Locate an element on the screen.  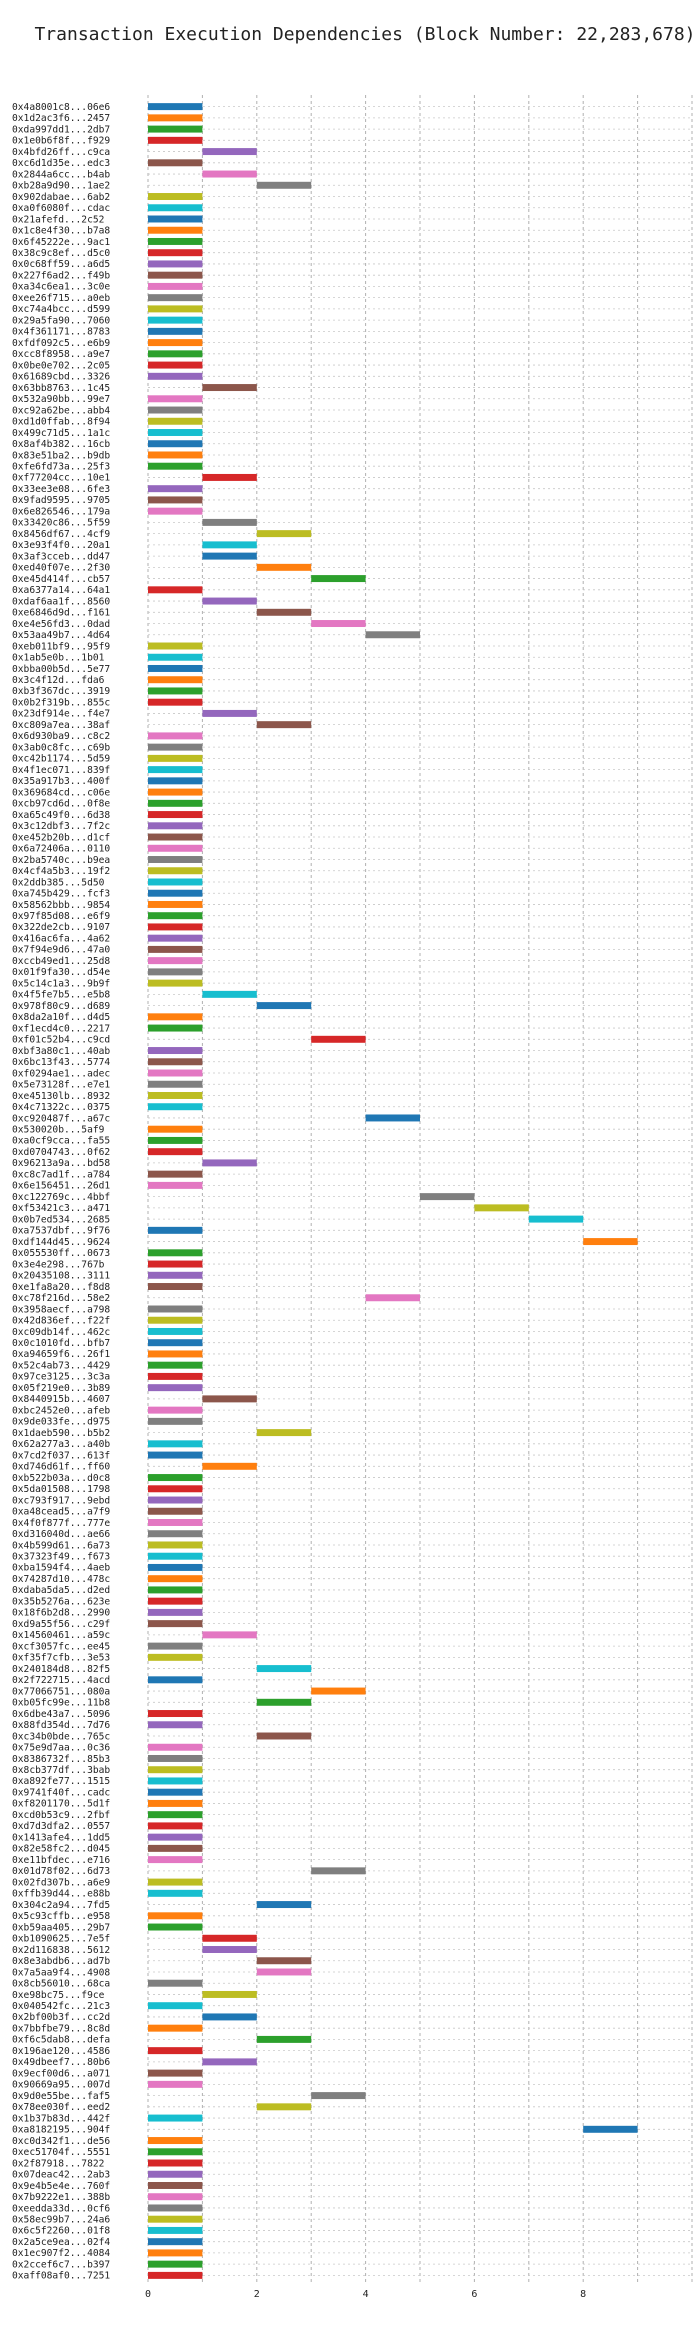
y-tick-label: 0xd0704743...0f62 is located at coordinates (61, 1152).